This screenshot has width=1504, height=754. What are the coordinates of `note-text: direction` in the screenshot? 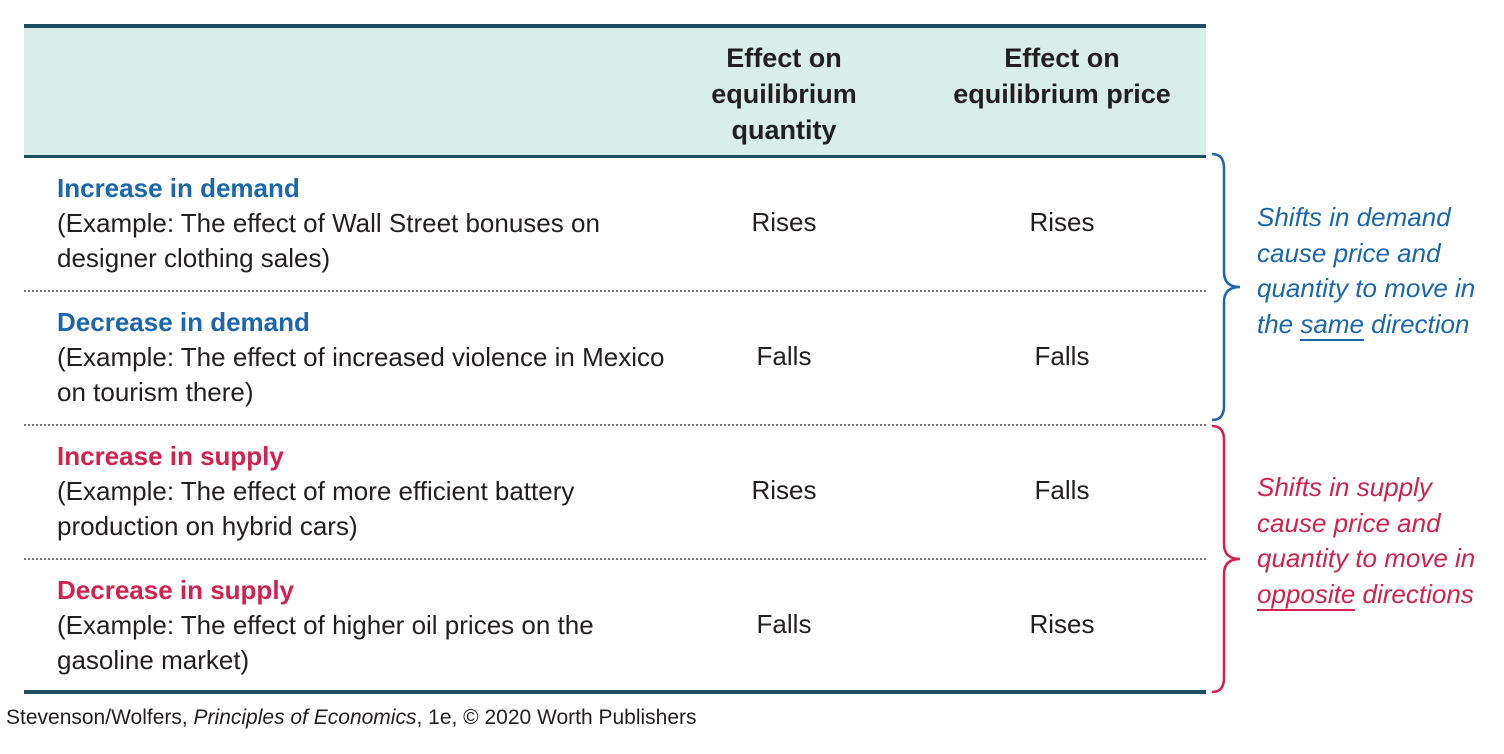 It's located at (1416, 323).